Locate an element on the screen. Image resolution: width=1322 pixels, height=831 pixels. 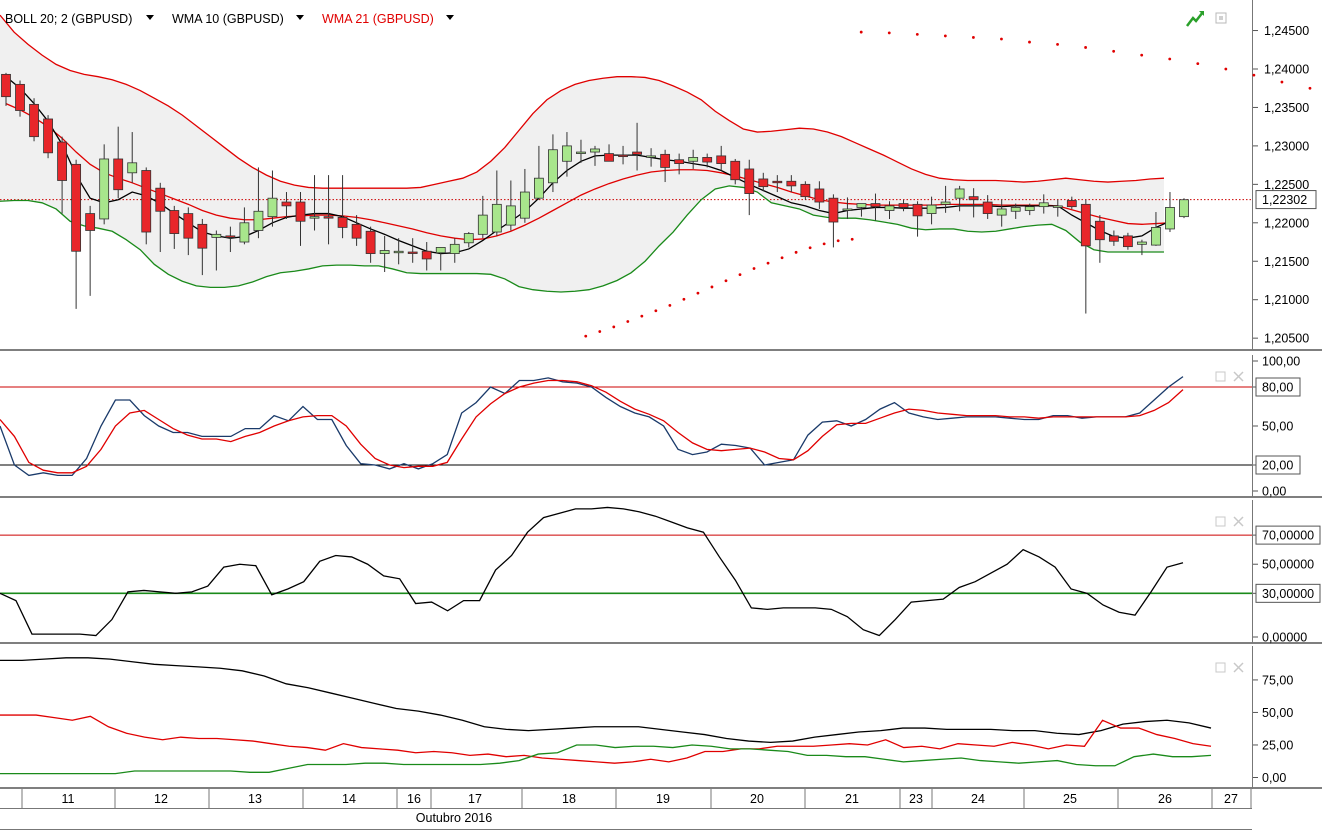
legend-wma10-dropdown-icon is located at coordinates (300, 17).